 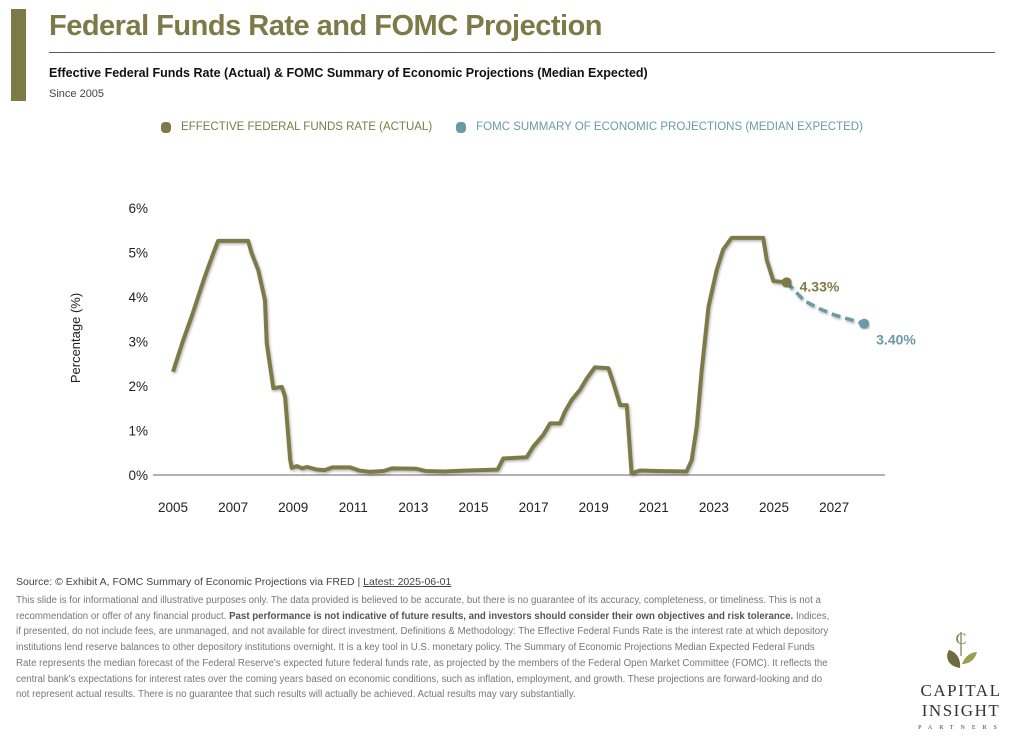 What do you see at coordinates (714, 507) in the screenshot?
I see `x-tick-label: 2023` at bounding box center [714, 507].